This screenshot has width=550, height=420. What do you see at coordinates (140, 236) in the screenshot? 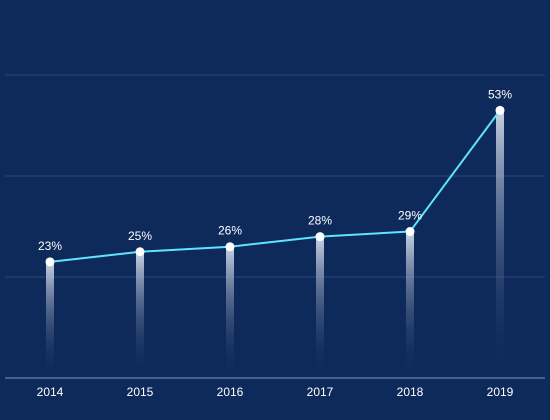
I see `data-label: 25%` at bounding box center [140, 236].